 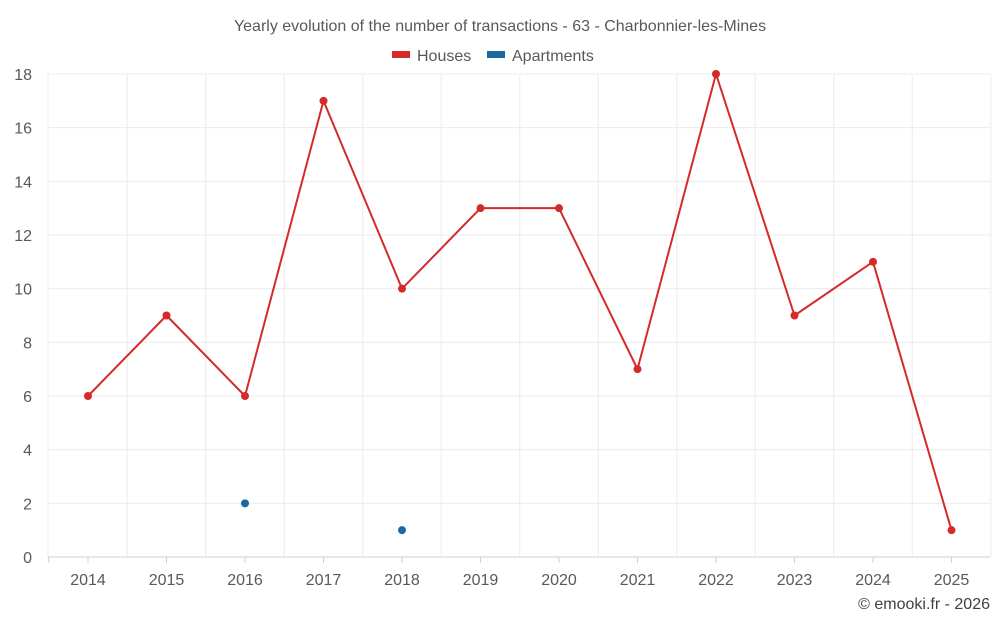 What do you see at coordinates (27, 397) in the screenshot?
I see `y-tick-label: 6` at bounding box center [27, 397].